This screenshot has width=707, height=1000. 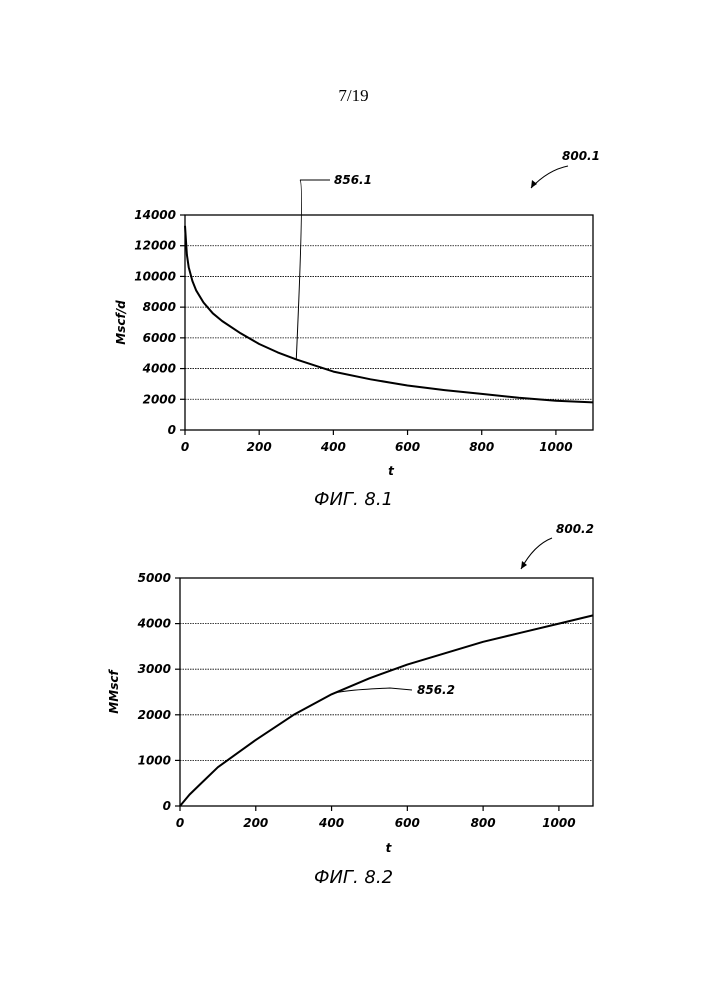 I want to click on reference-arrow, so click(x=549, y=177).